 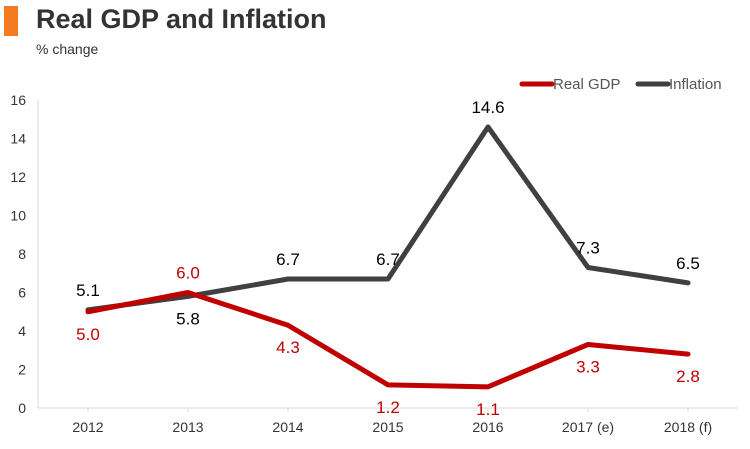 I want to click on y-tick-label: 10, so click(x=18, y=216).